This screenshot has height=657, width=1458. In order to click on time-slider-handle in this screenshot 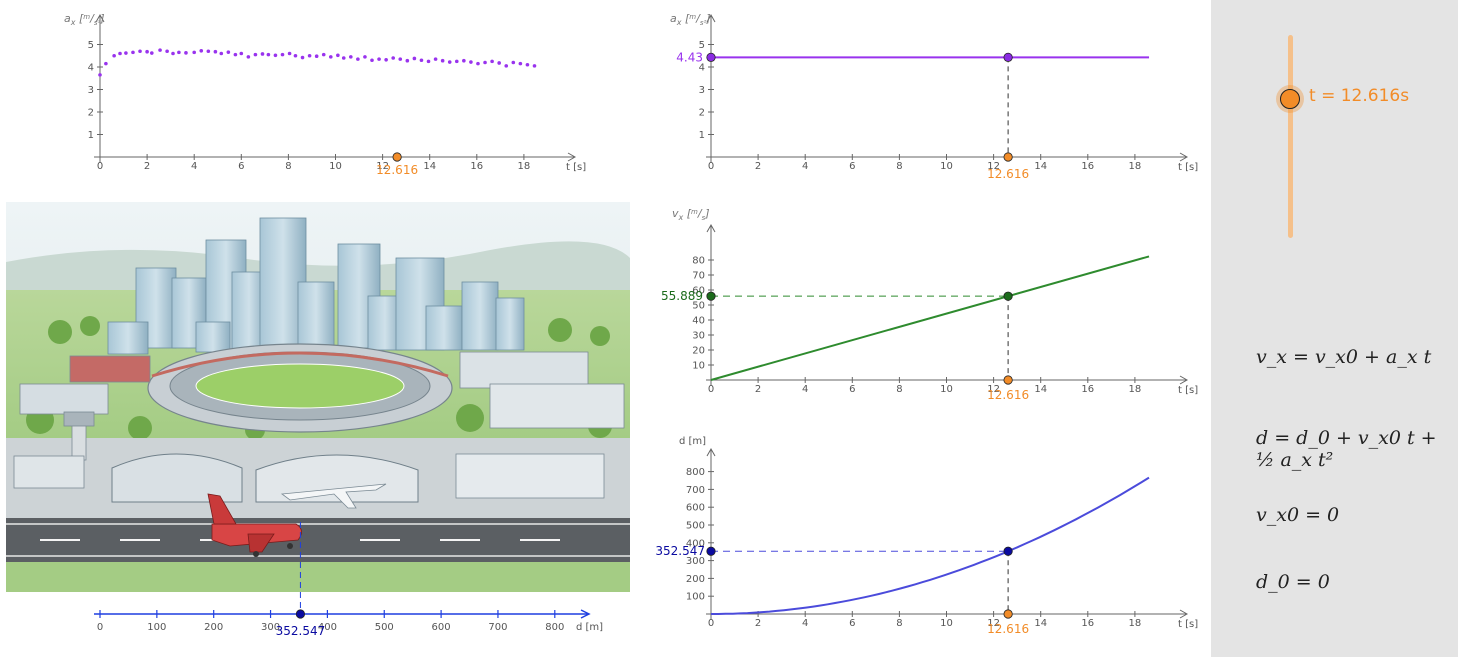, I will do `click(1290, 99)`.